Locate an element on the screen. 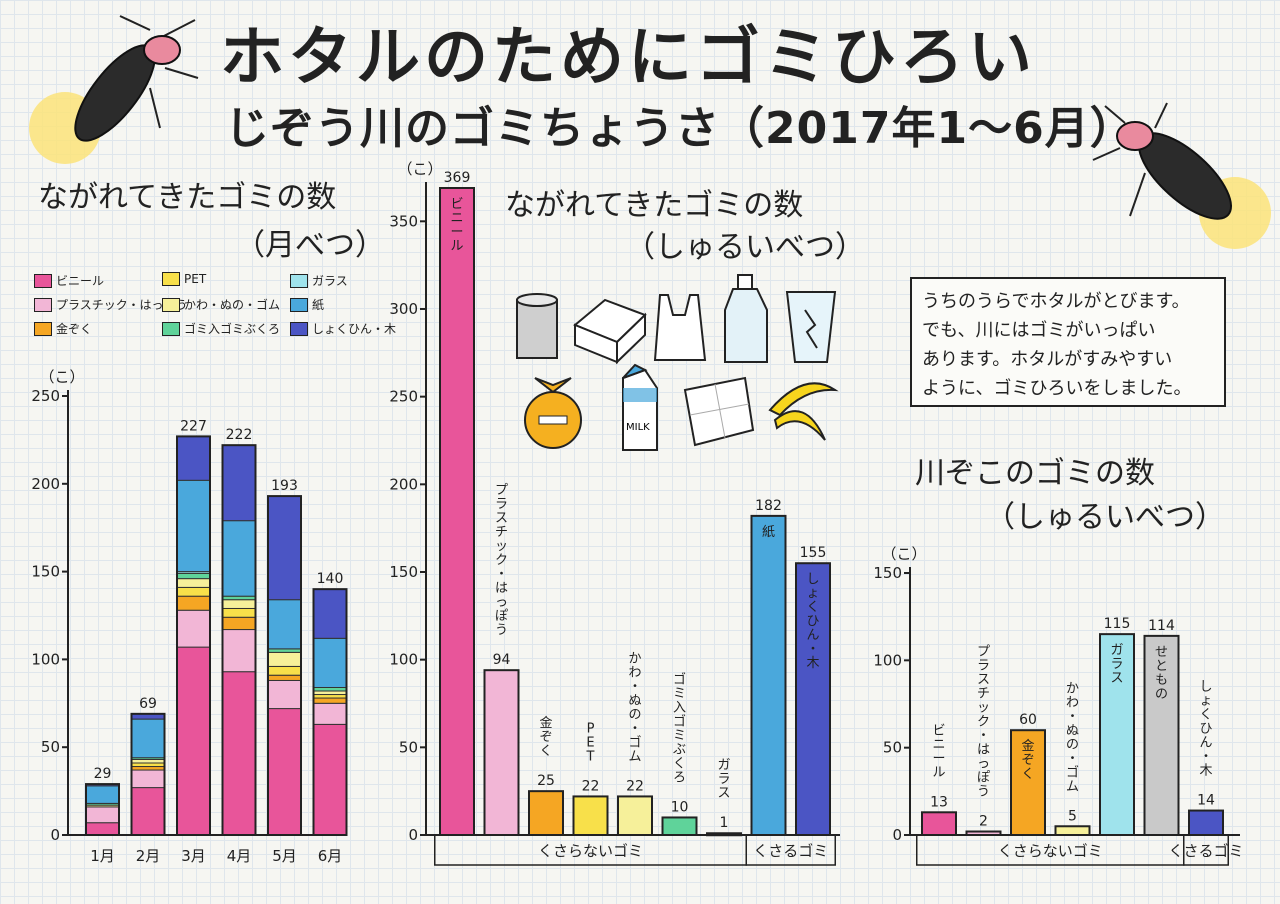 Image resolution: width=1280 pixels, height=904 pixels. legend-item-vinyl: ビニール is located at coordinates (69, 280).